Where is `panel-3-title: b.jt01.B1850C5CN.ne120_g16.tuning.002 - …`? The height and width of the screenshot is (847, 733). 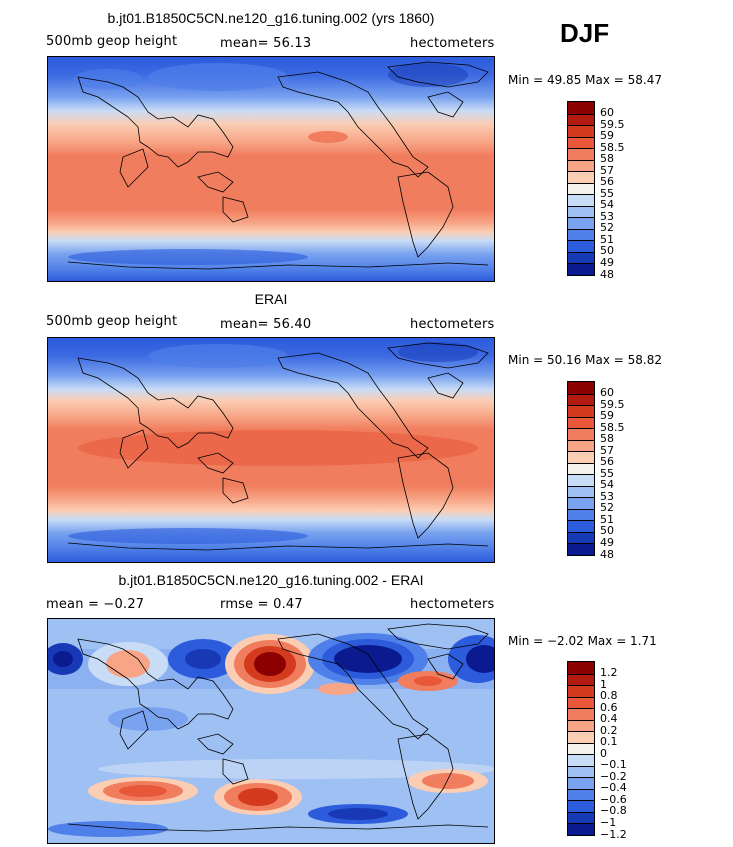
panel-3-title: b.jt01.B1850C5CN.ne120_g16.tuning.002 - … is located at coordinates (271, 580).